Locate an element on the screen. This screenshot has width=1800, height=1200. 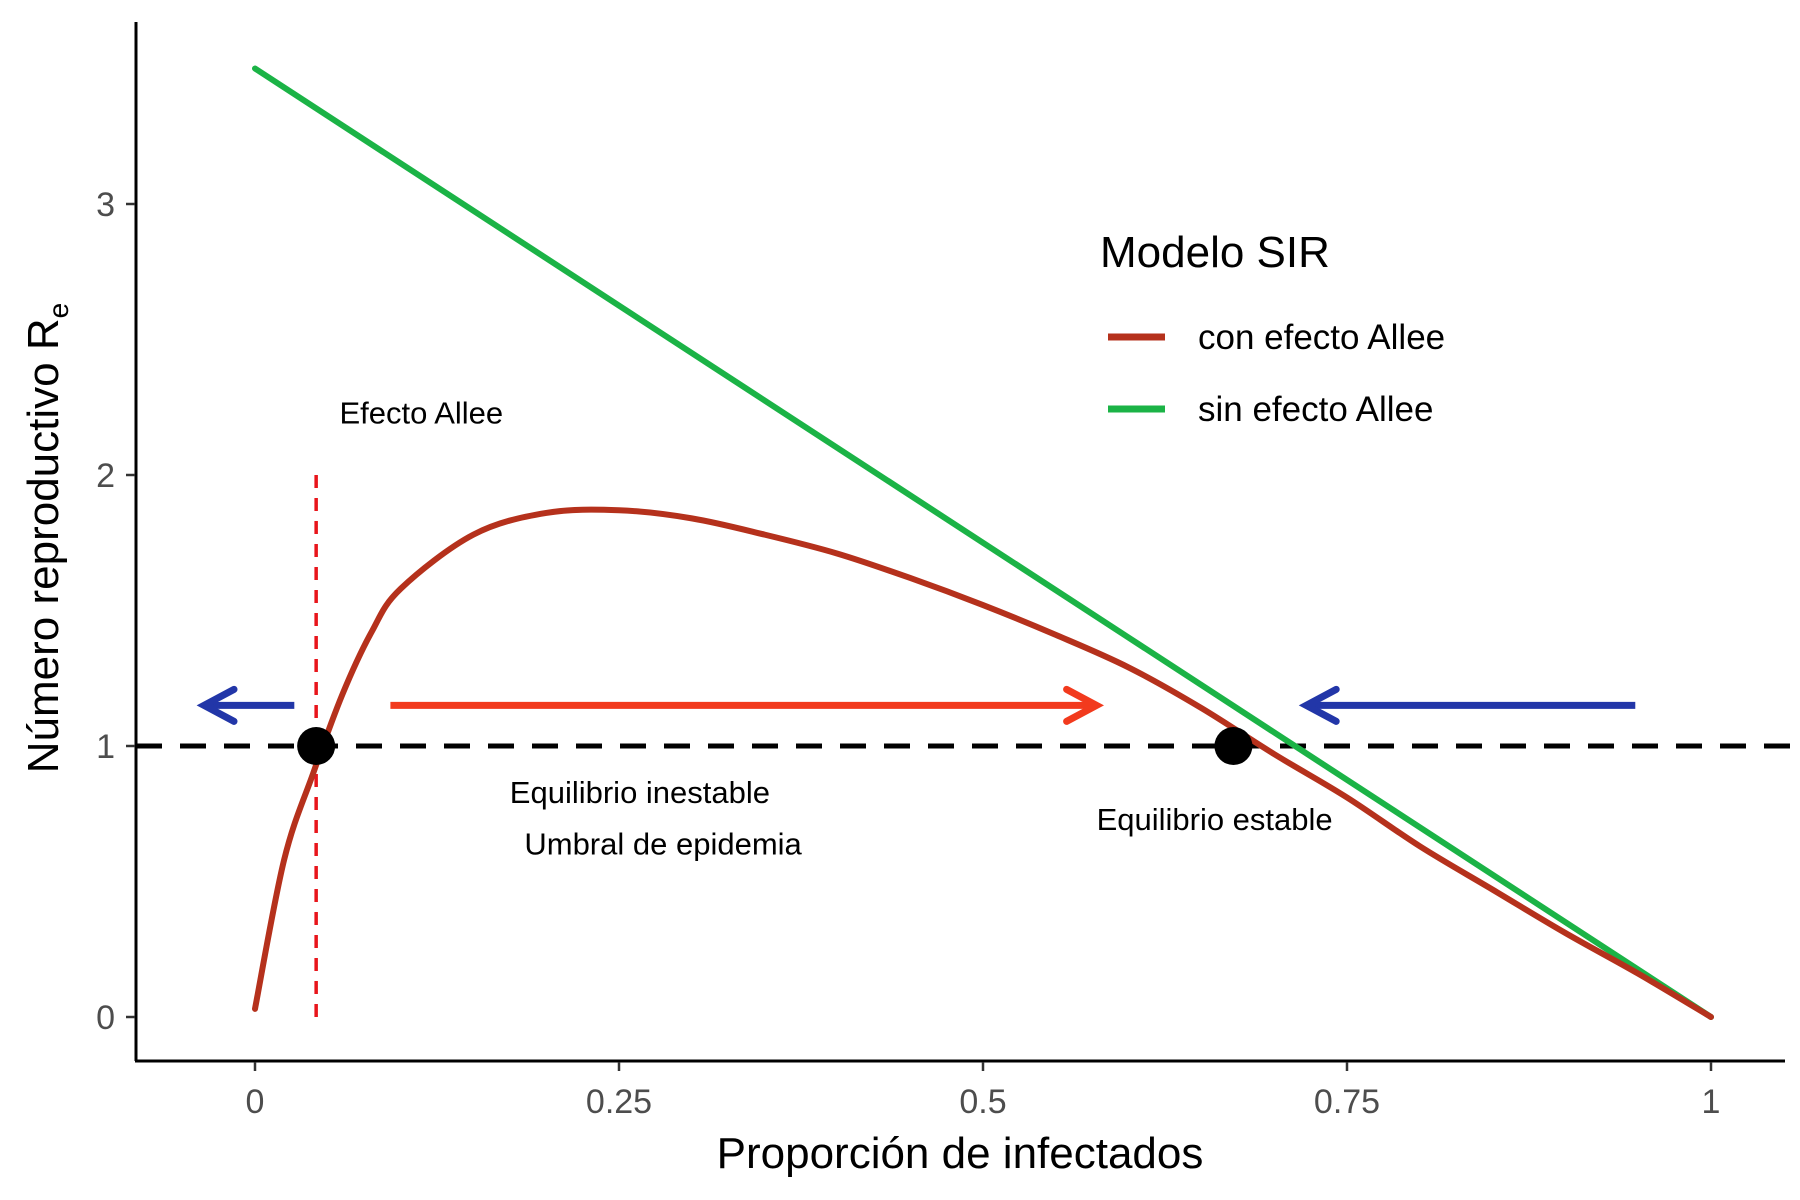
stable-equilibrium-point is located at coordinates (1233, 746).